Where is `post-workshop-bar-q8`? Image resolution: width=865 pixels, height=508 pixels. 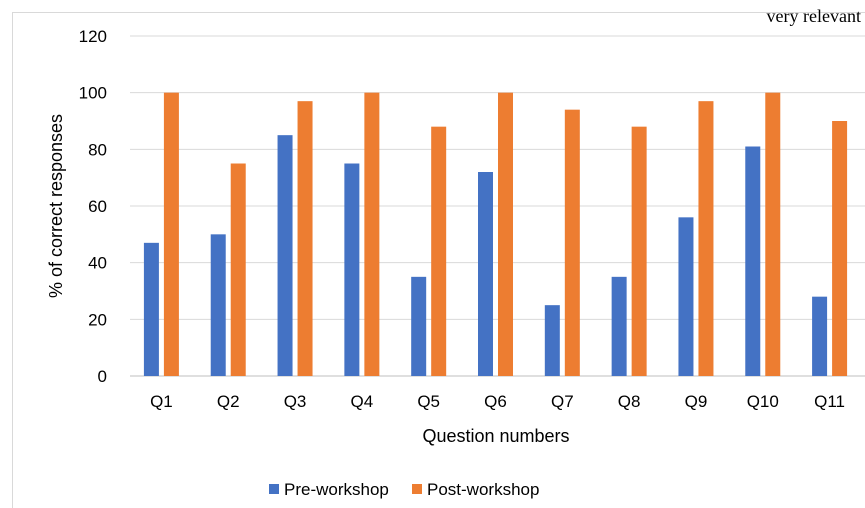
post-workshop-bar-q8 is located at coordinates (639, 251).